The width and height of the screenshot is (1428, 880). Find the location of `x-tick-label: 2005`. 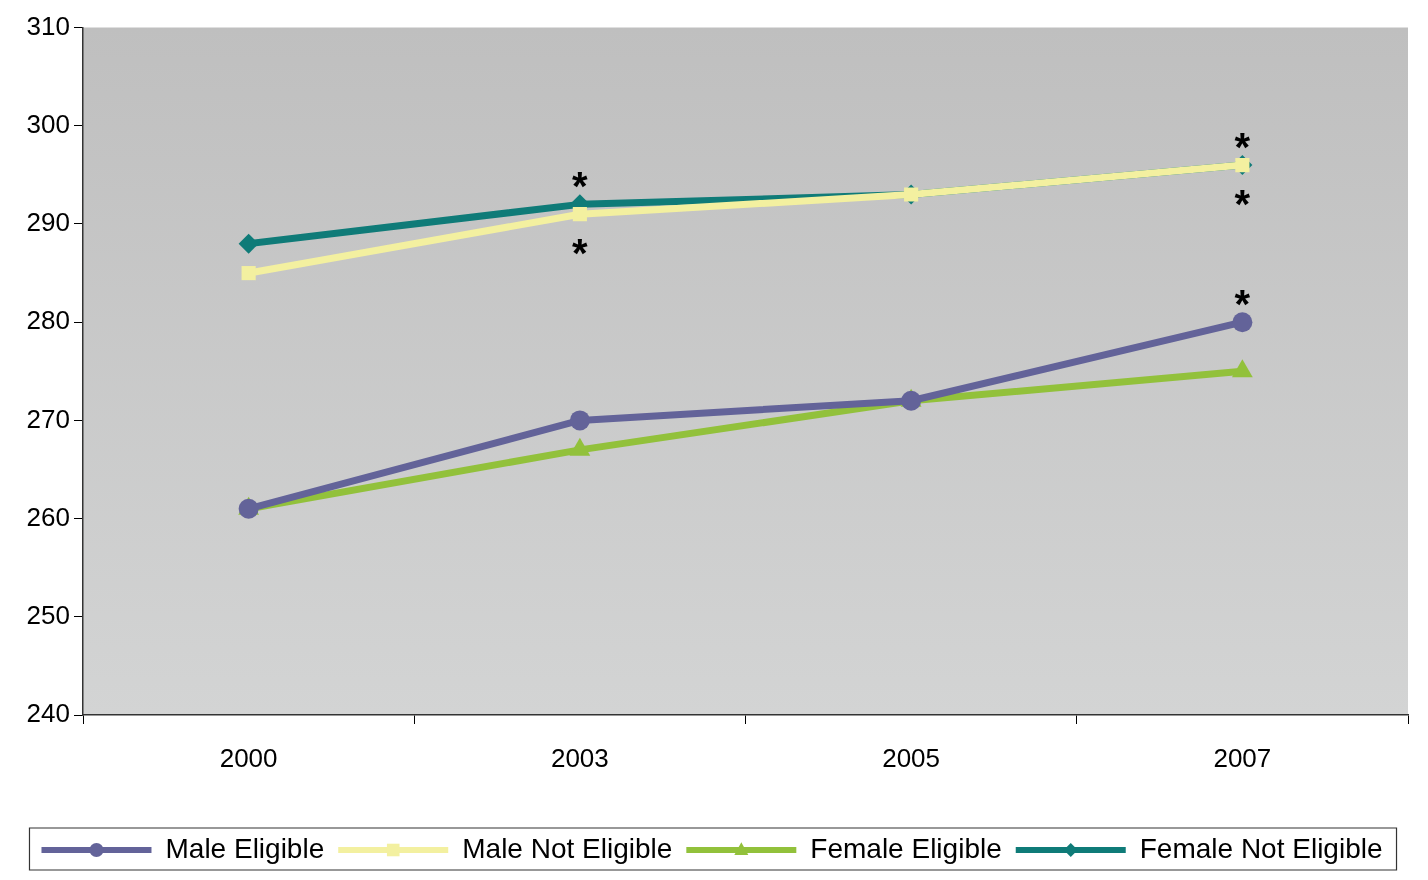

x-tick-label: 2005 is located at coordinates (911, 757).